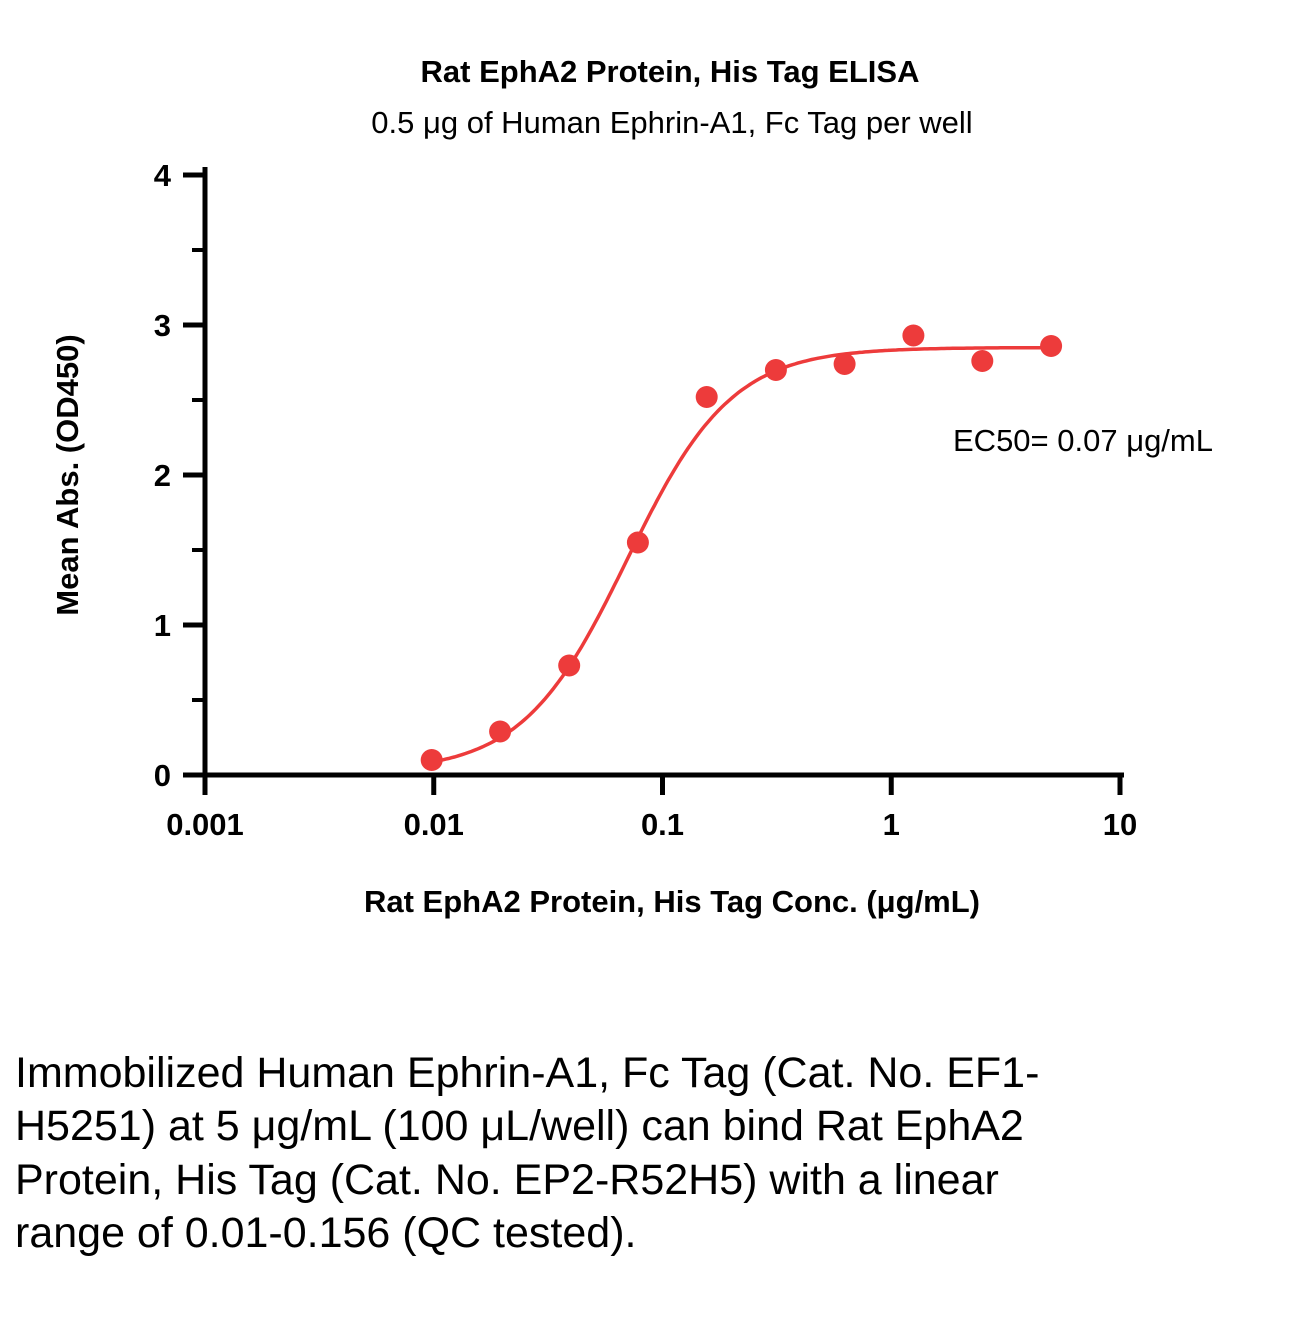  What do you see at coordinates (1083, 440) in the screenshot?
I see `ec50-annotation: EC50= 0.07 μg/mL` at bounding box center [1083, 440].